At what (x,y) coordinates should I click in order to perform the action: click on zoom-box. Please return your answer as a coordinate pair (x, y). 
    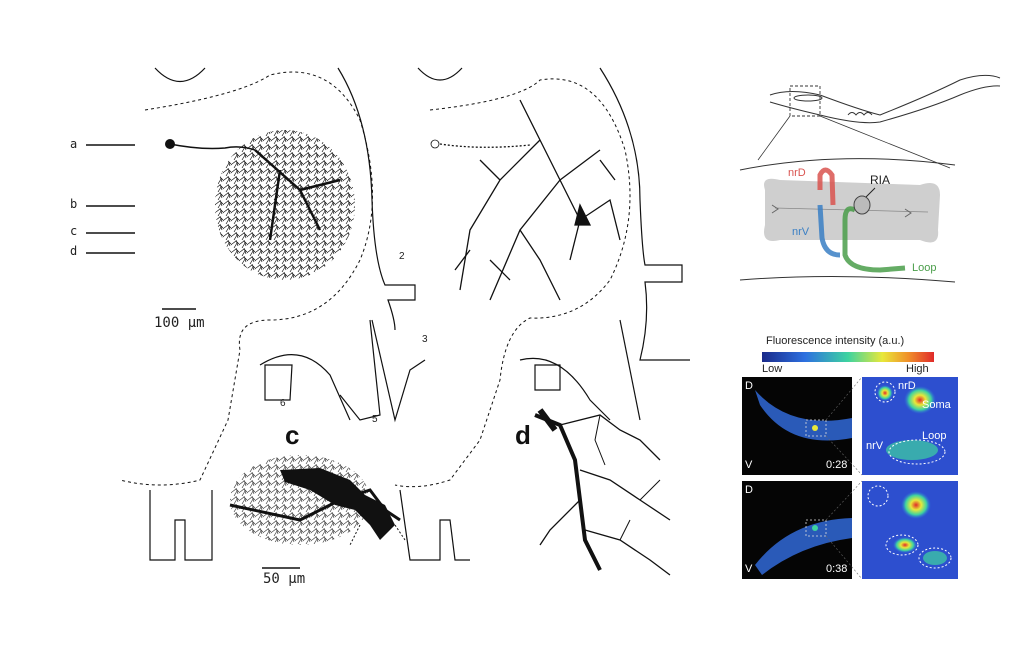
    Looking at the image, I should click on (805, 101).